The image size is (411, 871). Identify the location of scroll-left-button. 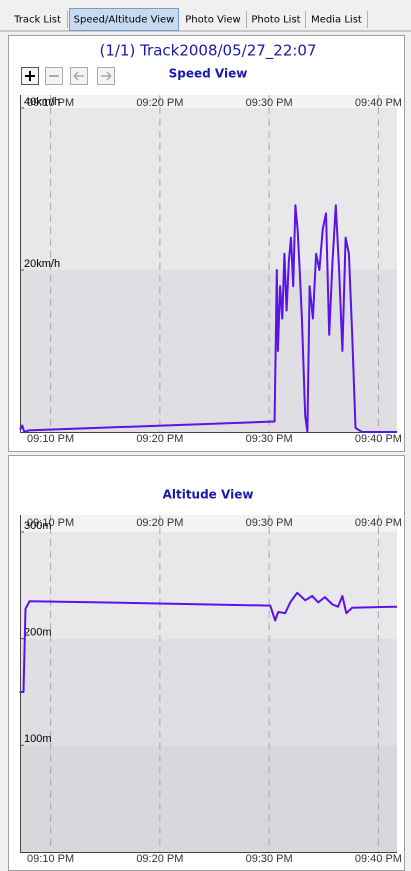
(79, 76).